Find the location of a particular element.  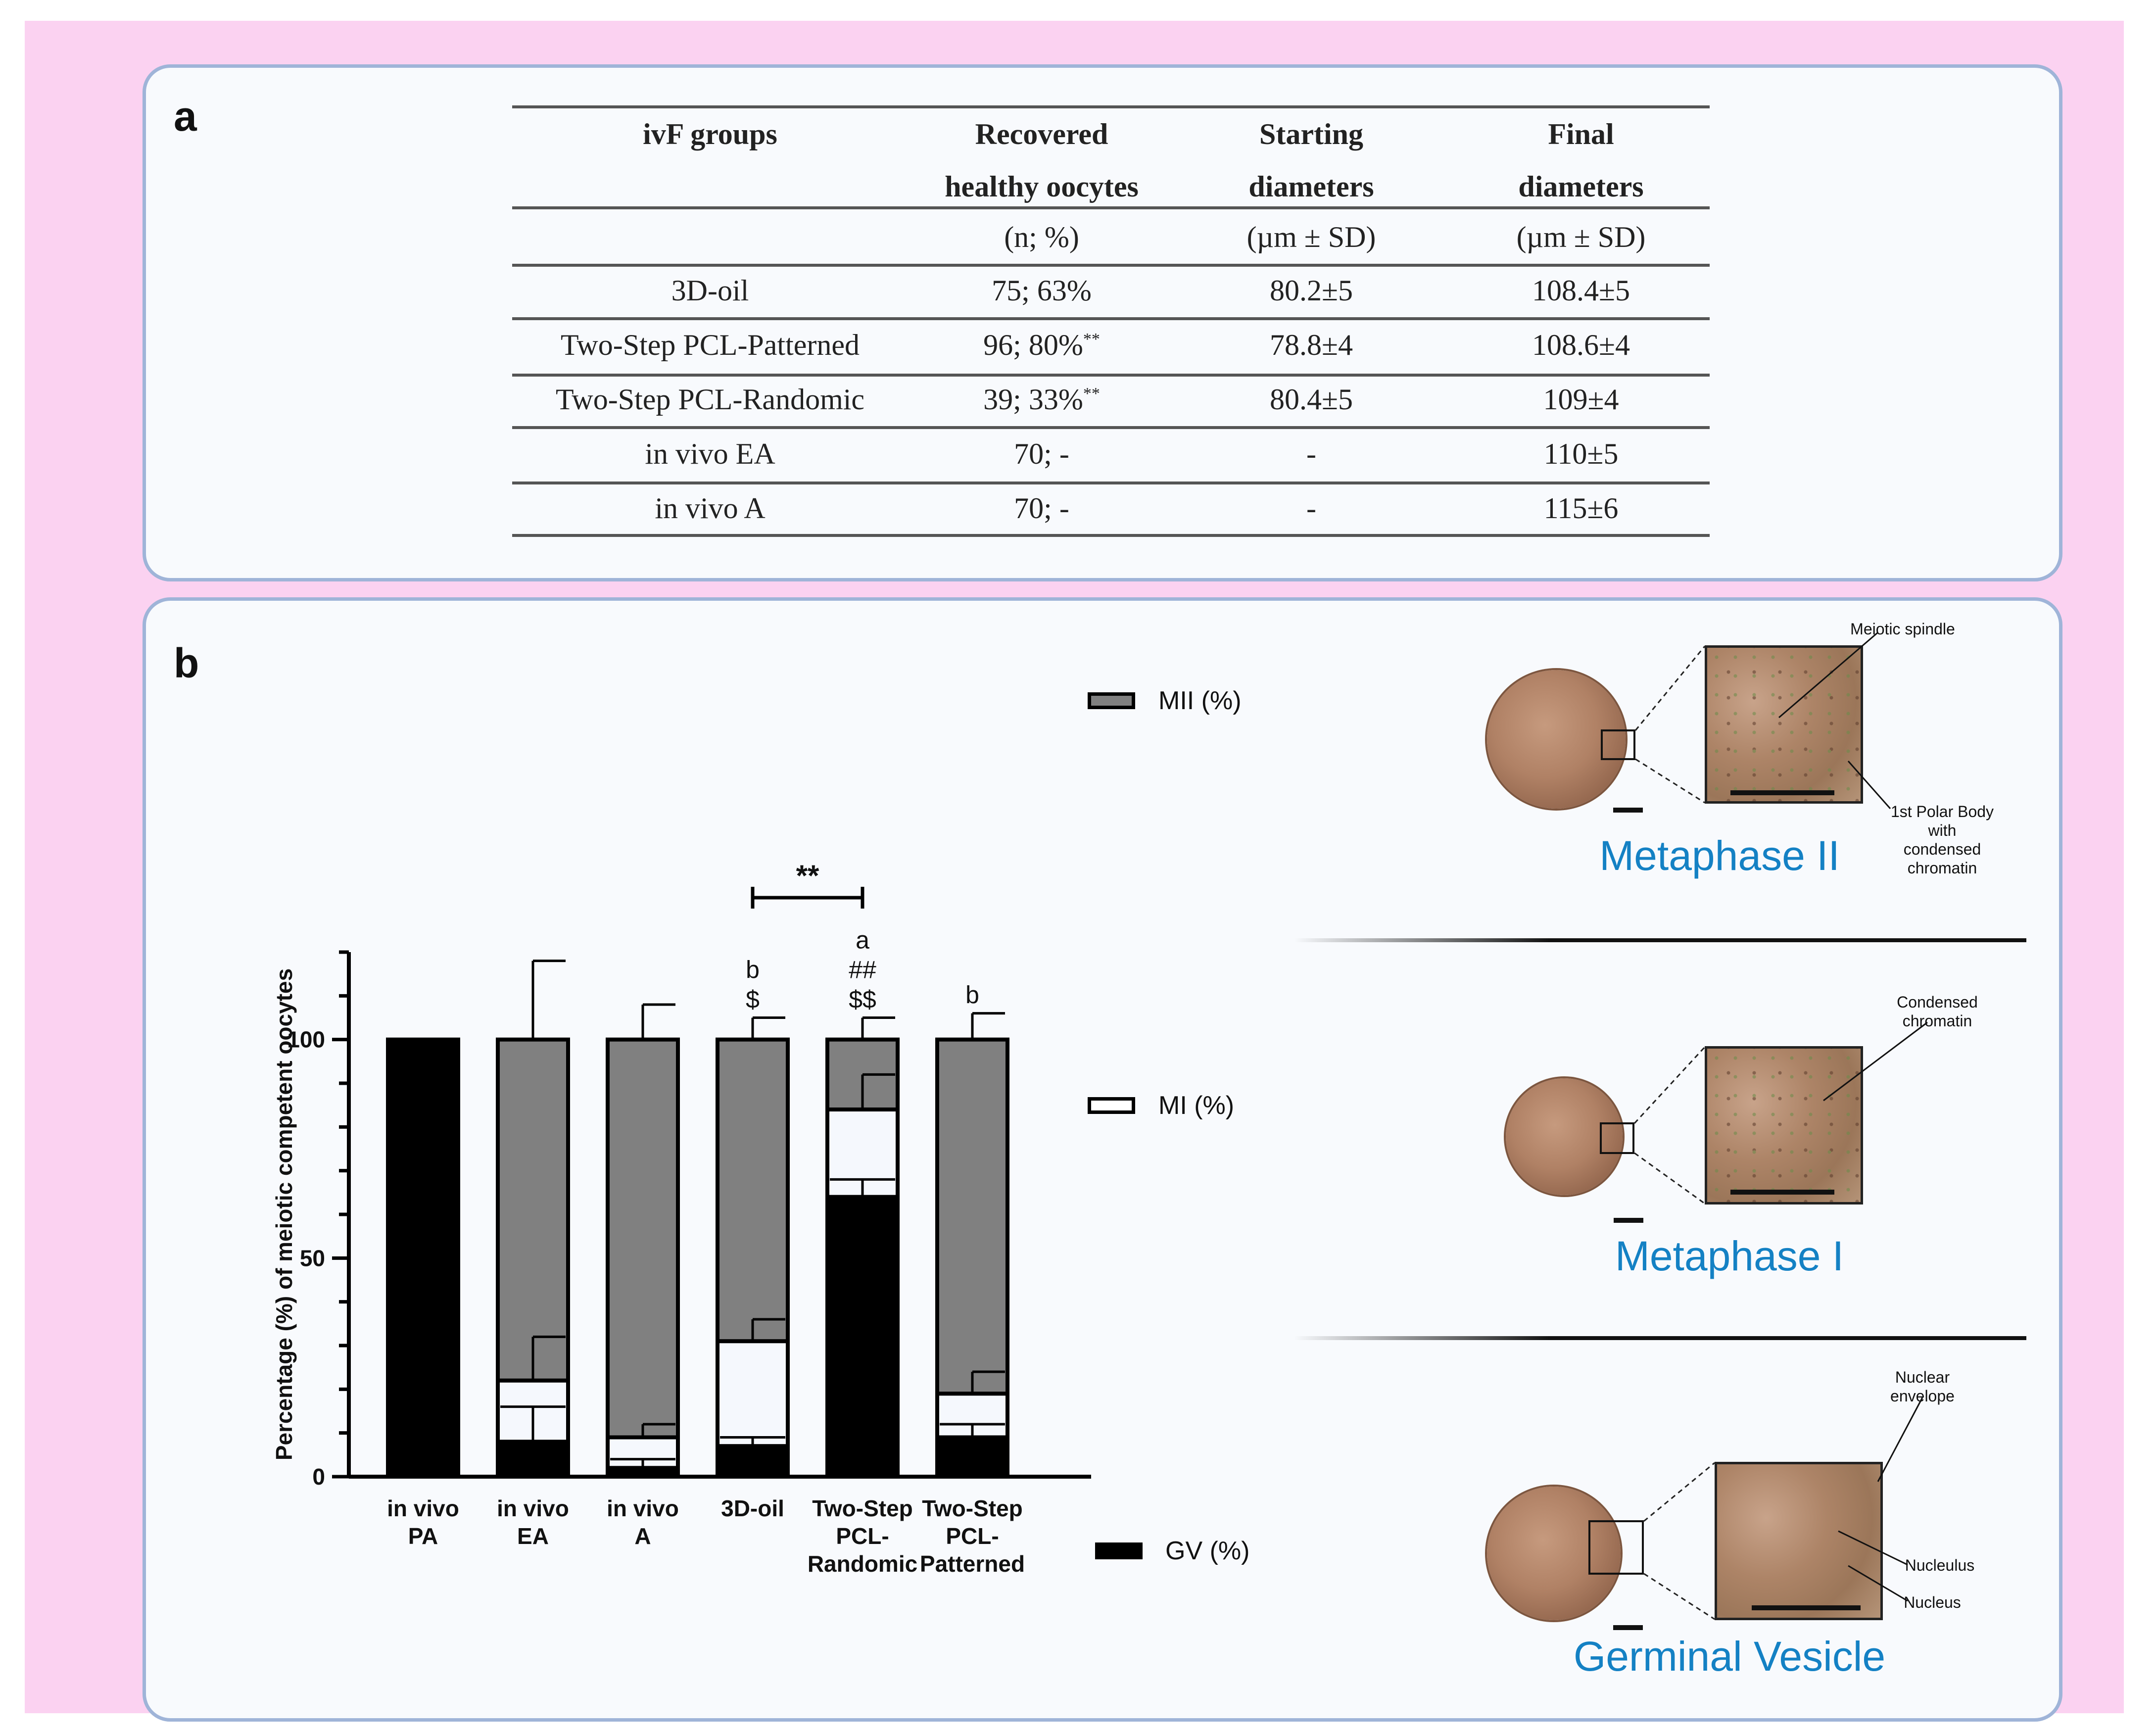

phase-title-mi: Metaphase I is located at coordinates (1729, 1256).